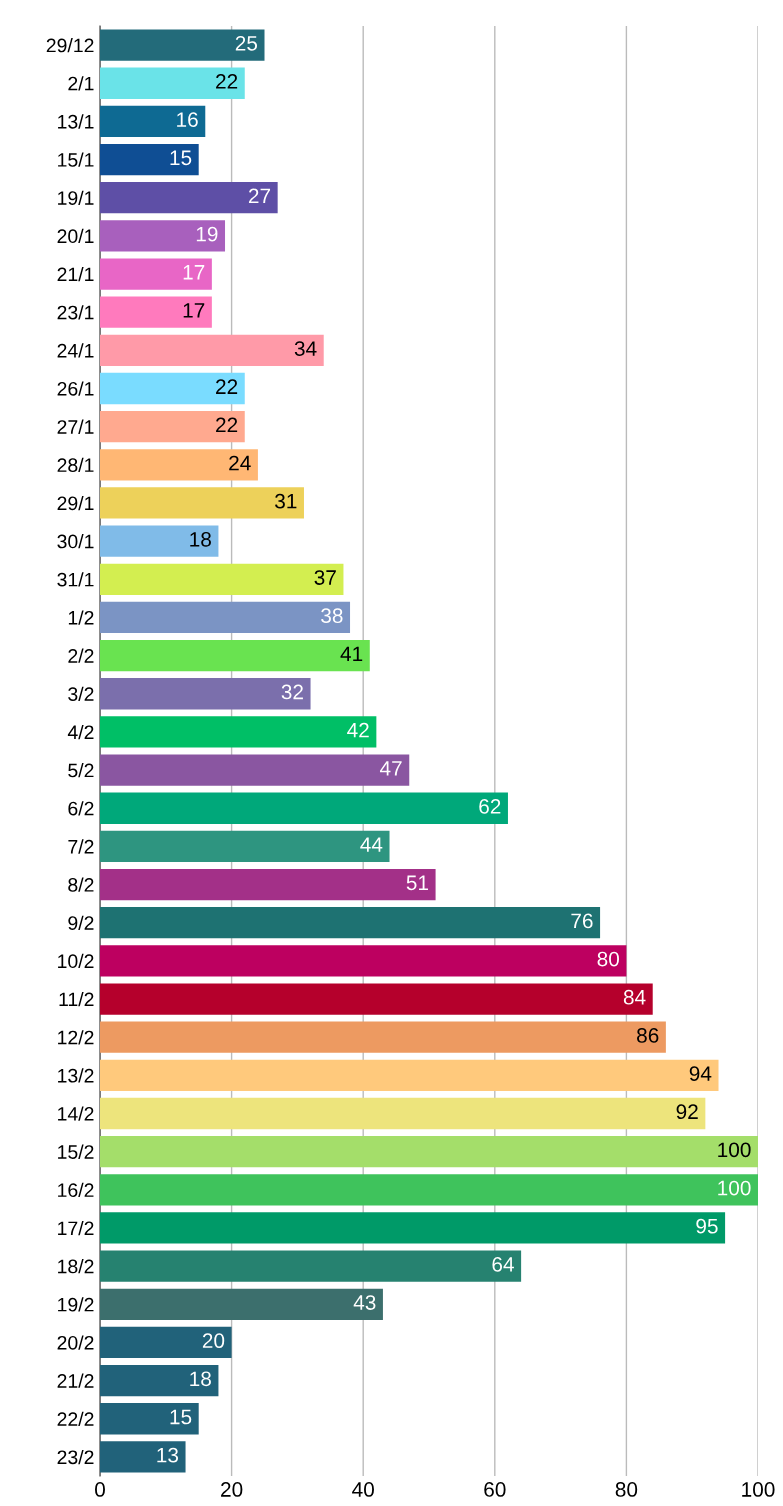  What do you see at coordinates (81, 693) in the screenshot?
I see `y-tick-label: 3/2` at bounding box center [81, 693].